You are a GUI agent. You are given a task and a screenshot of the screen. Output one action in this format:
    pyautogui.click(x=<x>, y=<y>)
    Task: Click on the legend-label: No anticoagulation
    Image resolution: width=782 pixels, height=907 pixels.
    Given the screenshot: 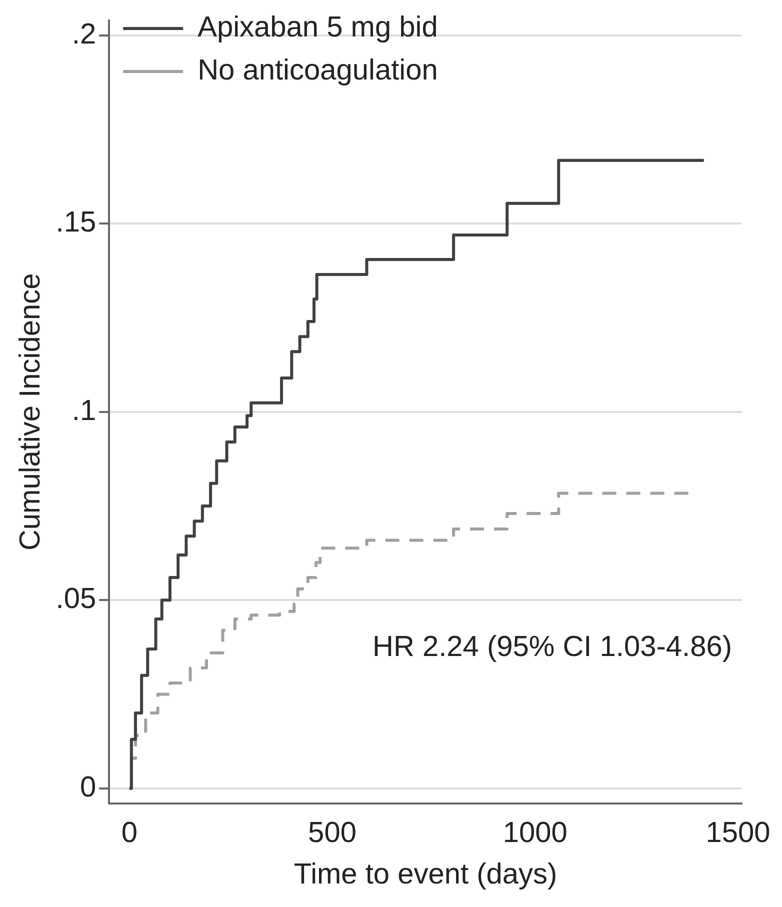 What is the action you would take?
    pyautogui.click(x=318, y=70)
    